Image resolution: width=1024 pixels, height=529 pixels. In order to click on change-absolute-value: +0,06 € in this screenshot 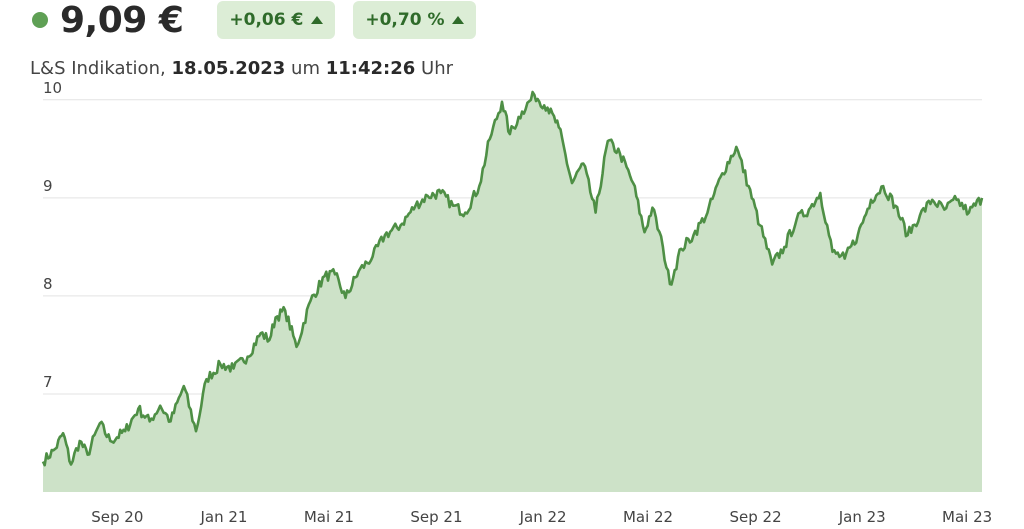, I will do `click(266, 20)`.